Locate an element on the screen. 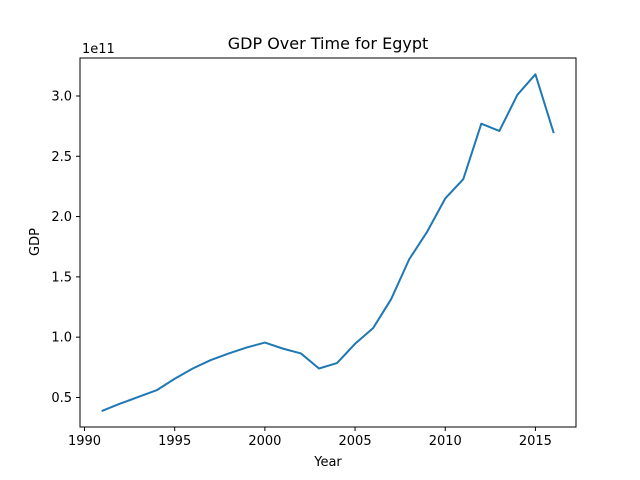 This screenshot has height=480, width=640. chart-title: GDP Over Time for Egypt is located at coordinates (328, 43).